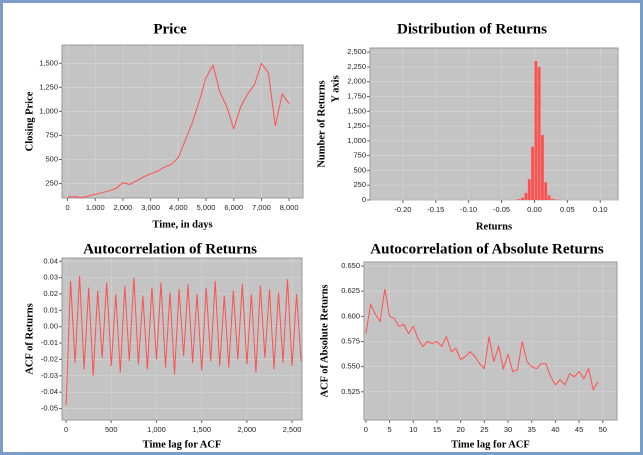  I want to click on y-tick-label: 0.550, so click(350, 366).